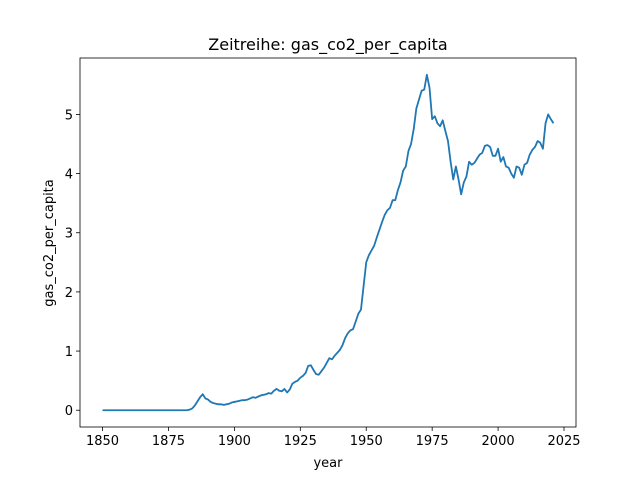 The height and width of the screenshot is (480, 640). Describe the element at coordinates (69, 234) in the screenshot. I see `y-tick-label: 3` at that location.